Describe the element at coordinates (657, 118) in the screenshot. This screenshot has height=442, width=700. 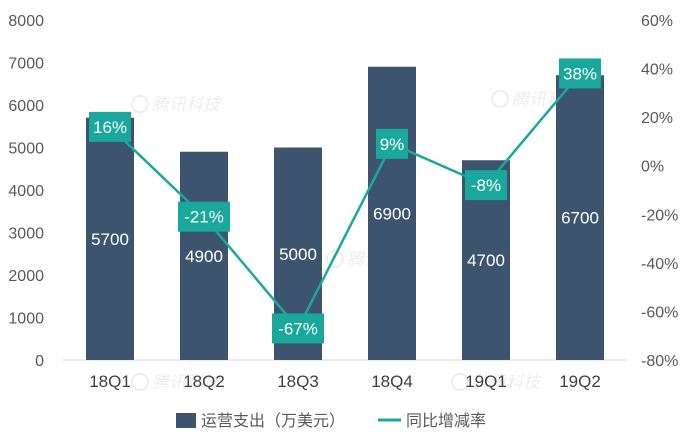
I see `right-axis-tick-label: 20%` at that location.